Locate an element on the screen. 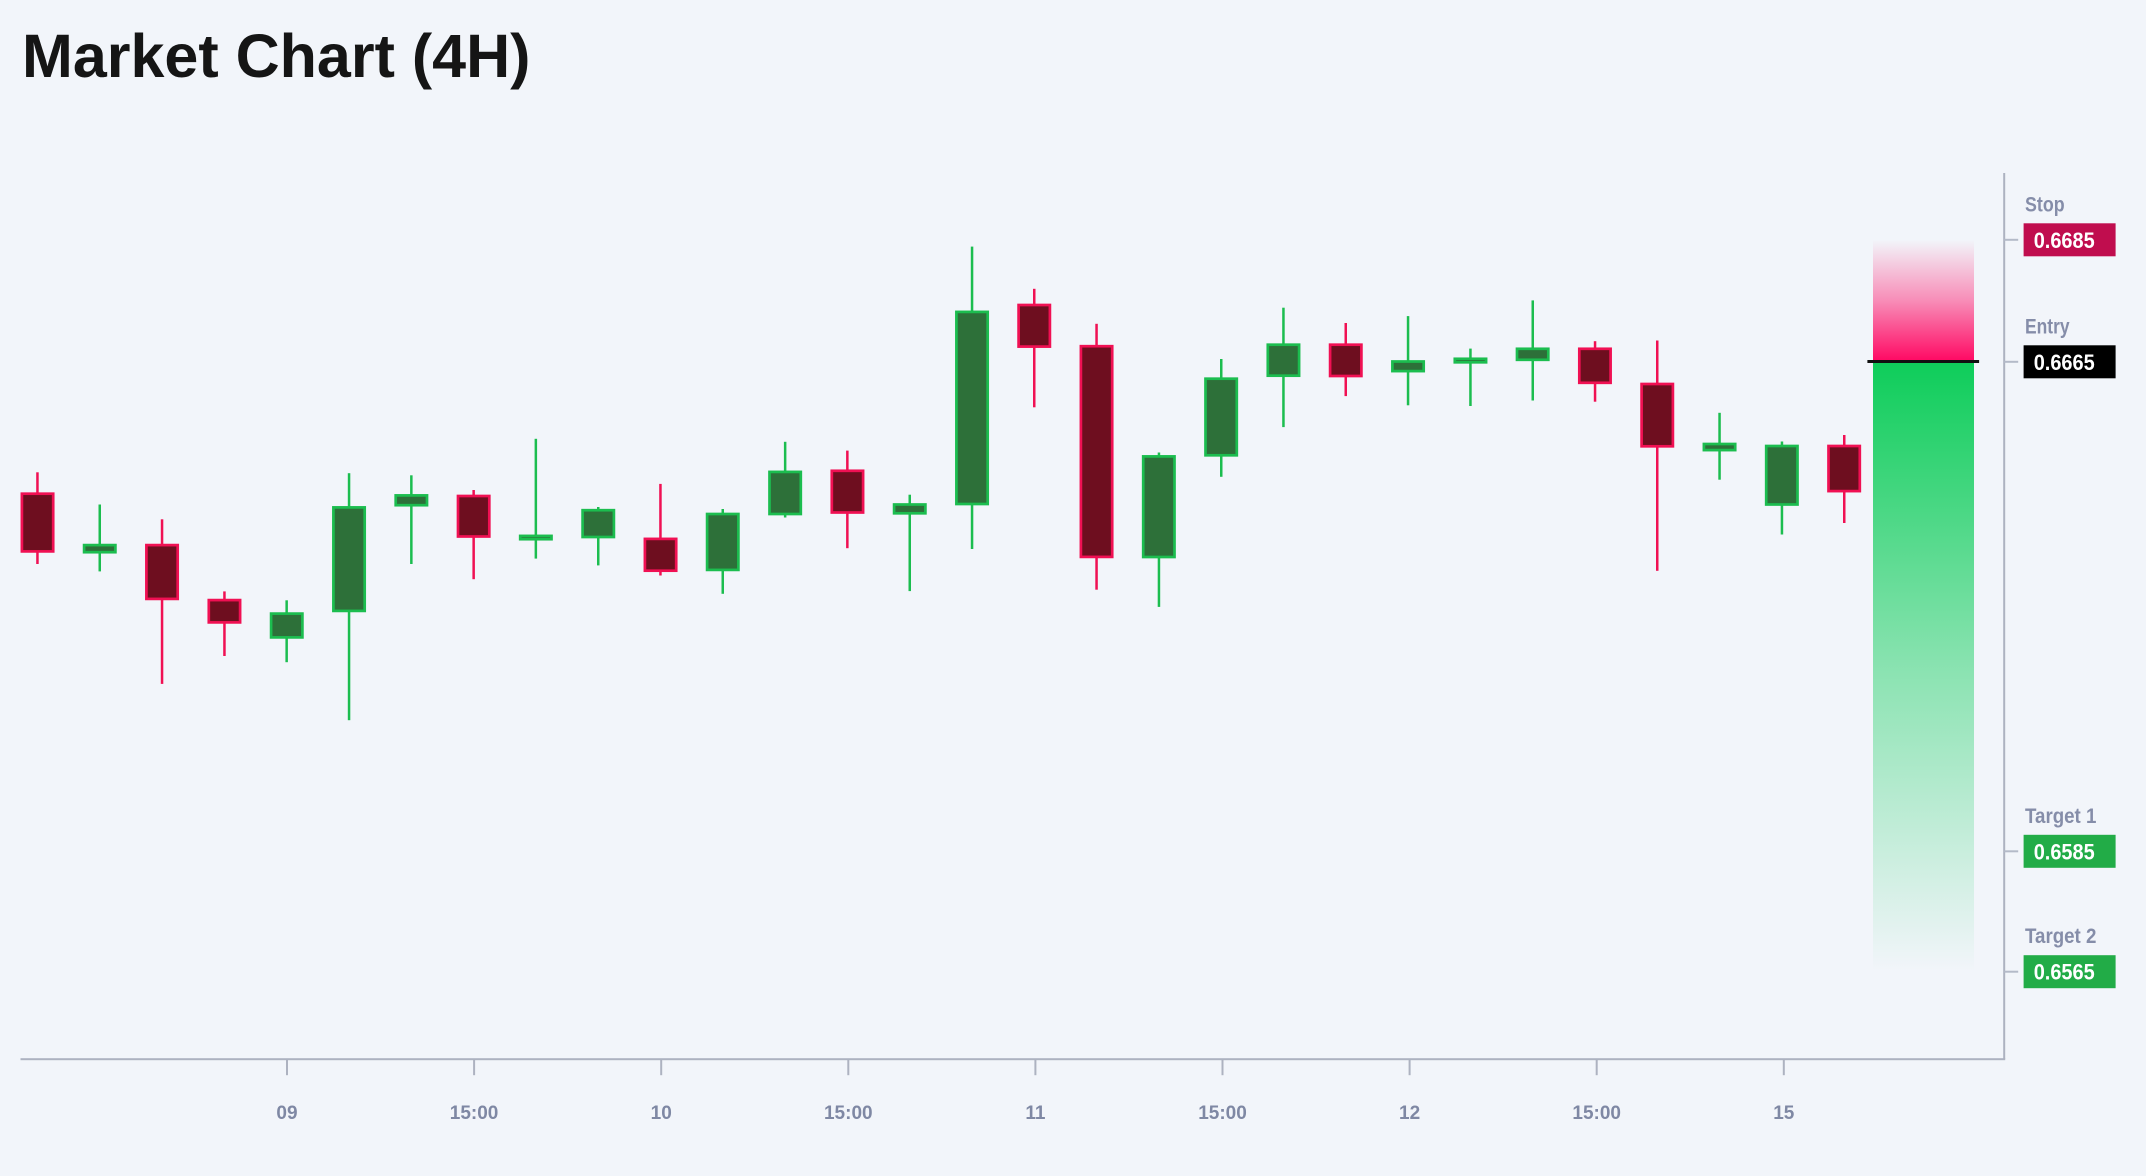  svg-text: Market Chart (4H) is located at coordinates (276, 56).